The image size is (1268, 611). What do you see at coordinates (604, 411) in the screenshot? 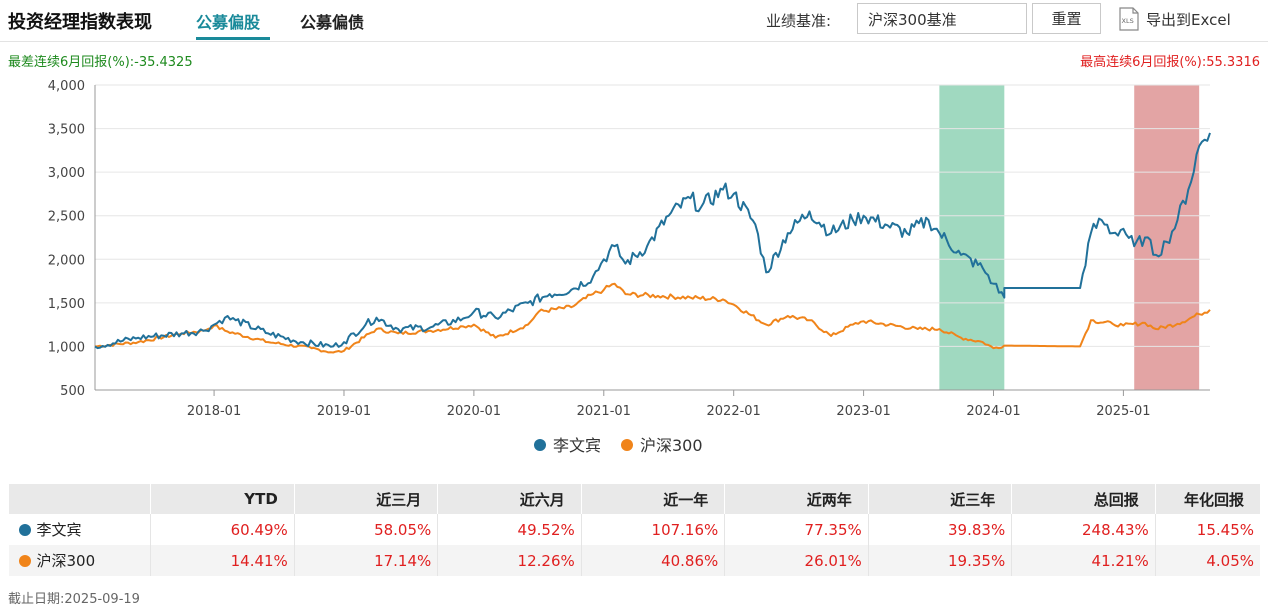
I see `x-tick-label: 2021-01` at bounding box center [604, 411].